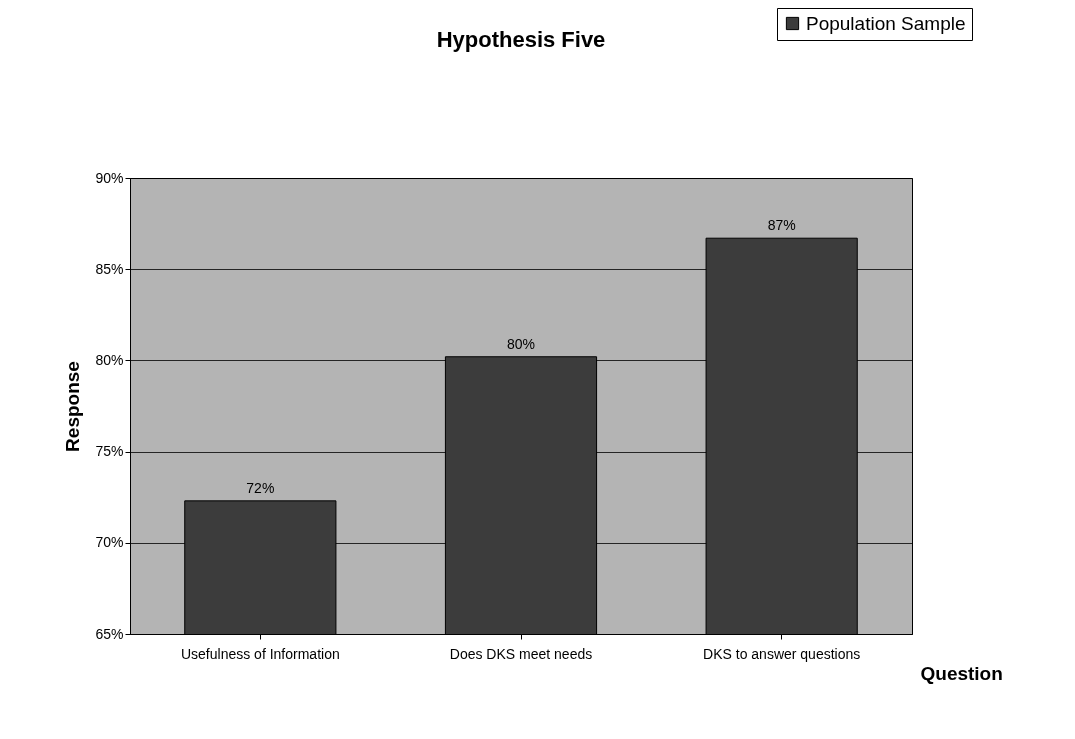 This screenshot has width=1075, height=739. I want to click on y-tick-label: 80%, so click(109, 359).